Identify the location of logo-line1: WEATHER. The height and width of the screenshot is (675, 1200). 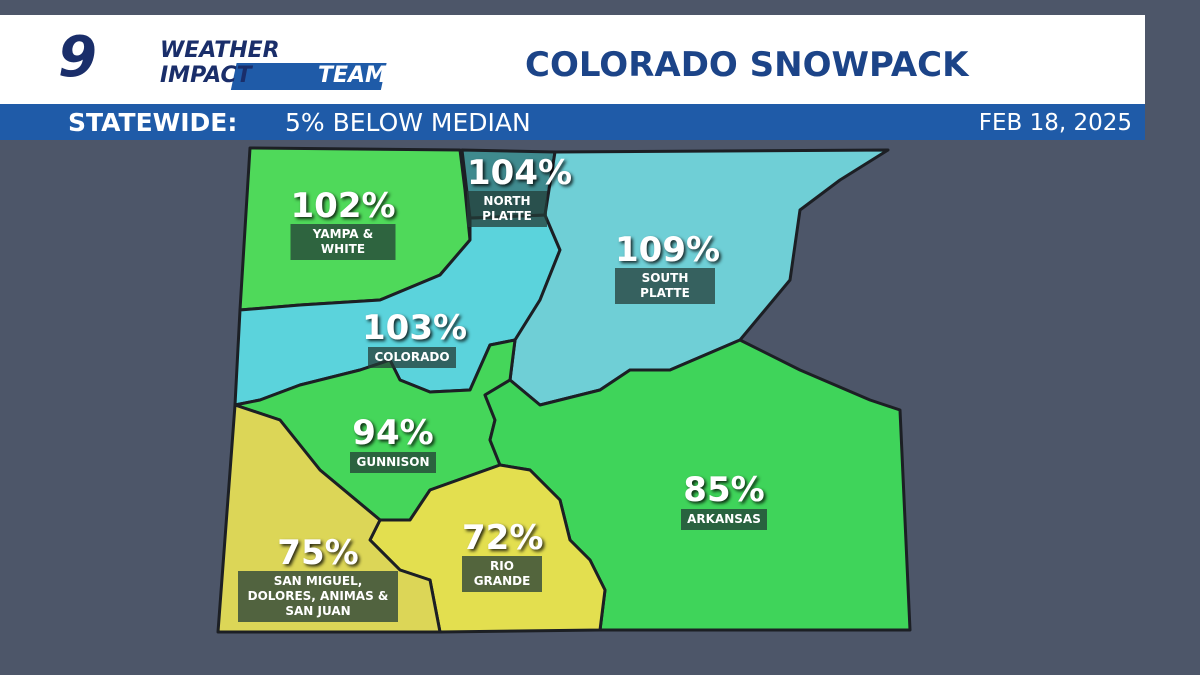
(220, 50).